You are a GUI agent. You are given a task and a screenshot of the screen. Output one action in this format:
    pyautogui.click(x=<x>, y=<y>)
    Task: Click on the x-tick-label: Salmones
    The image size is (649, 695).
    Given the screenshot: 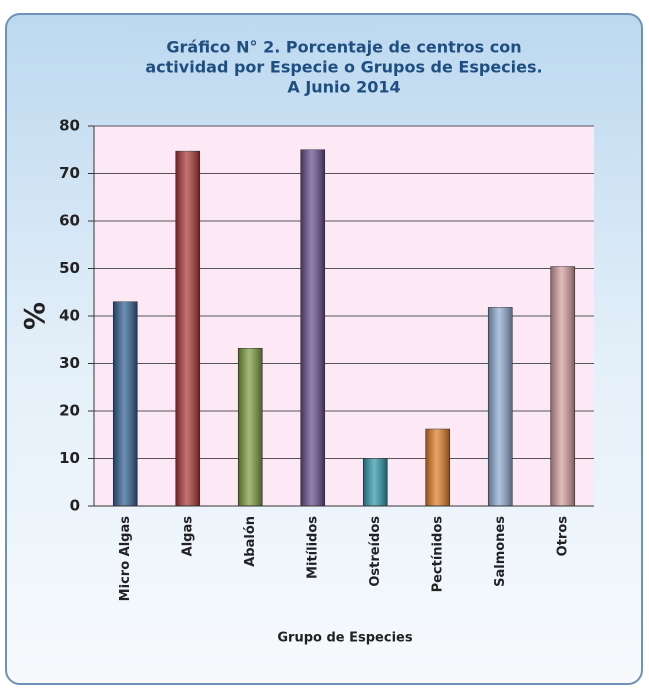 What is the action you would take?
    pyautogui.click(x=500, y=551)
    